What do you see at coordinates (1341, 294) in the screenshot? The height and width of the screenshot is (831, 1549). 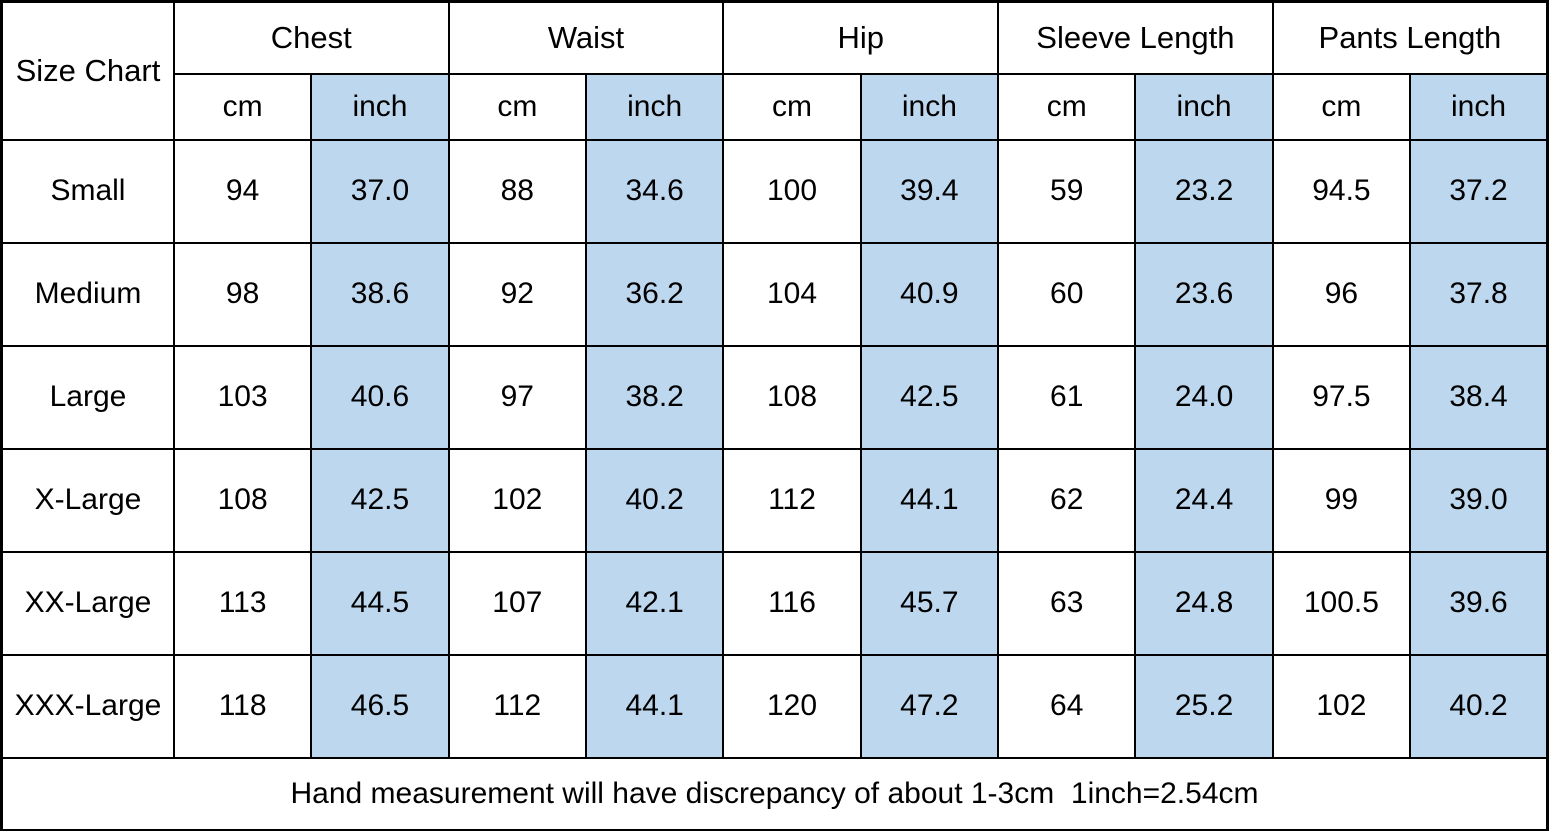 I see `value-pants-length-cm: 96` at bounding box center [1341, 294].